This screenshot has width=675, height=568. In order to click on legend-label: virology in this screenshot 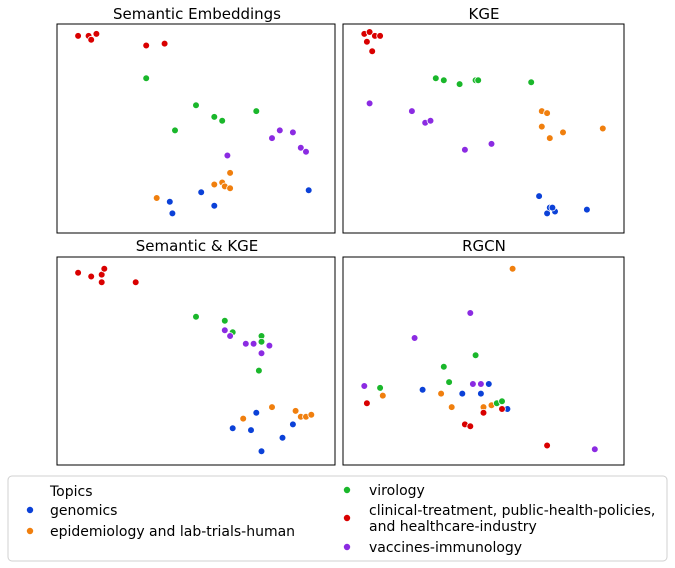, I will do `click(397, 491)`.